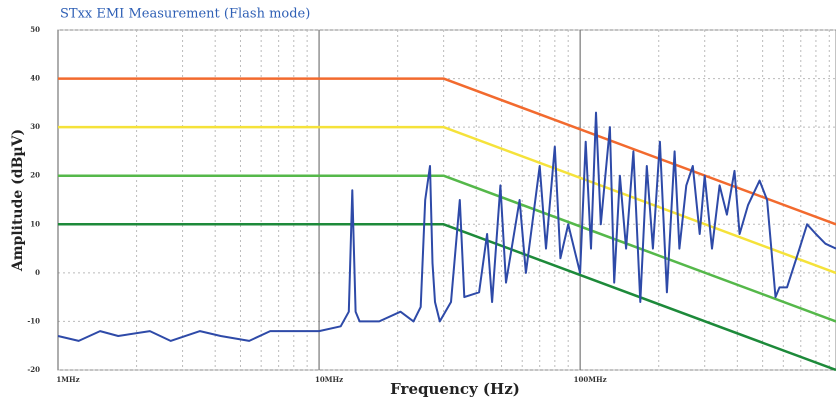 The image size is (836, 404). Describe the element at coordinates (35, 126) in the screenshot. I see `y-tick-label: 30` at that location.